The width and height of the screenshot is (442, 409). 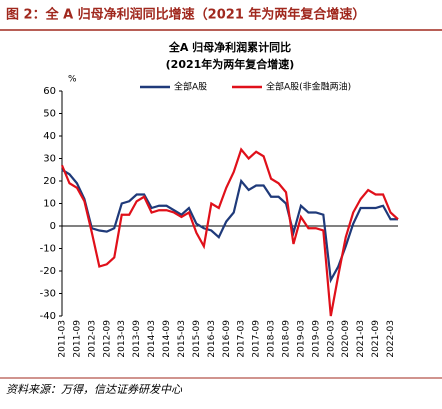 What do you see at coordinates (212, 339) in the screenshot?
I see `x-tick-label: 2016-03` at bounding box center [212, 339].